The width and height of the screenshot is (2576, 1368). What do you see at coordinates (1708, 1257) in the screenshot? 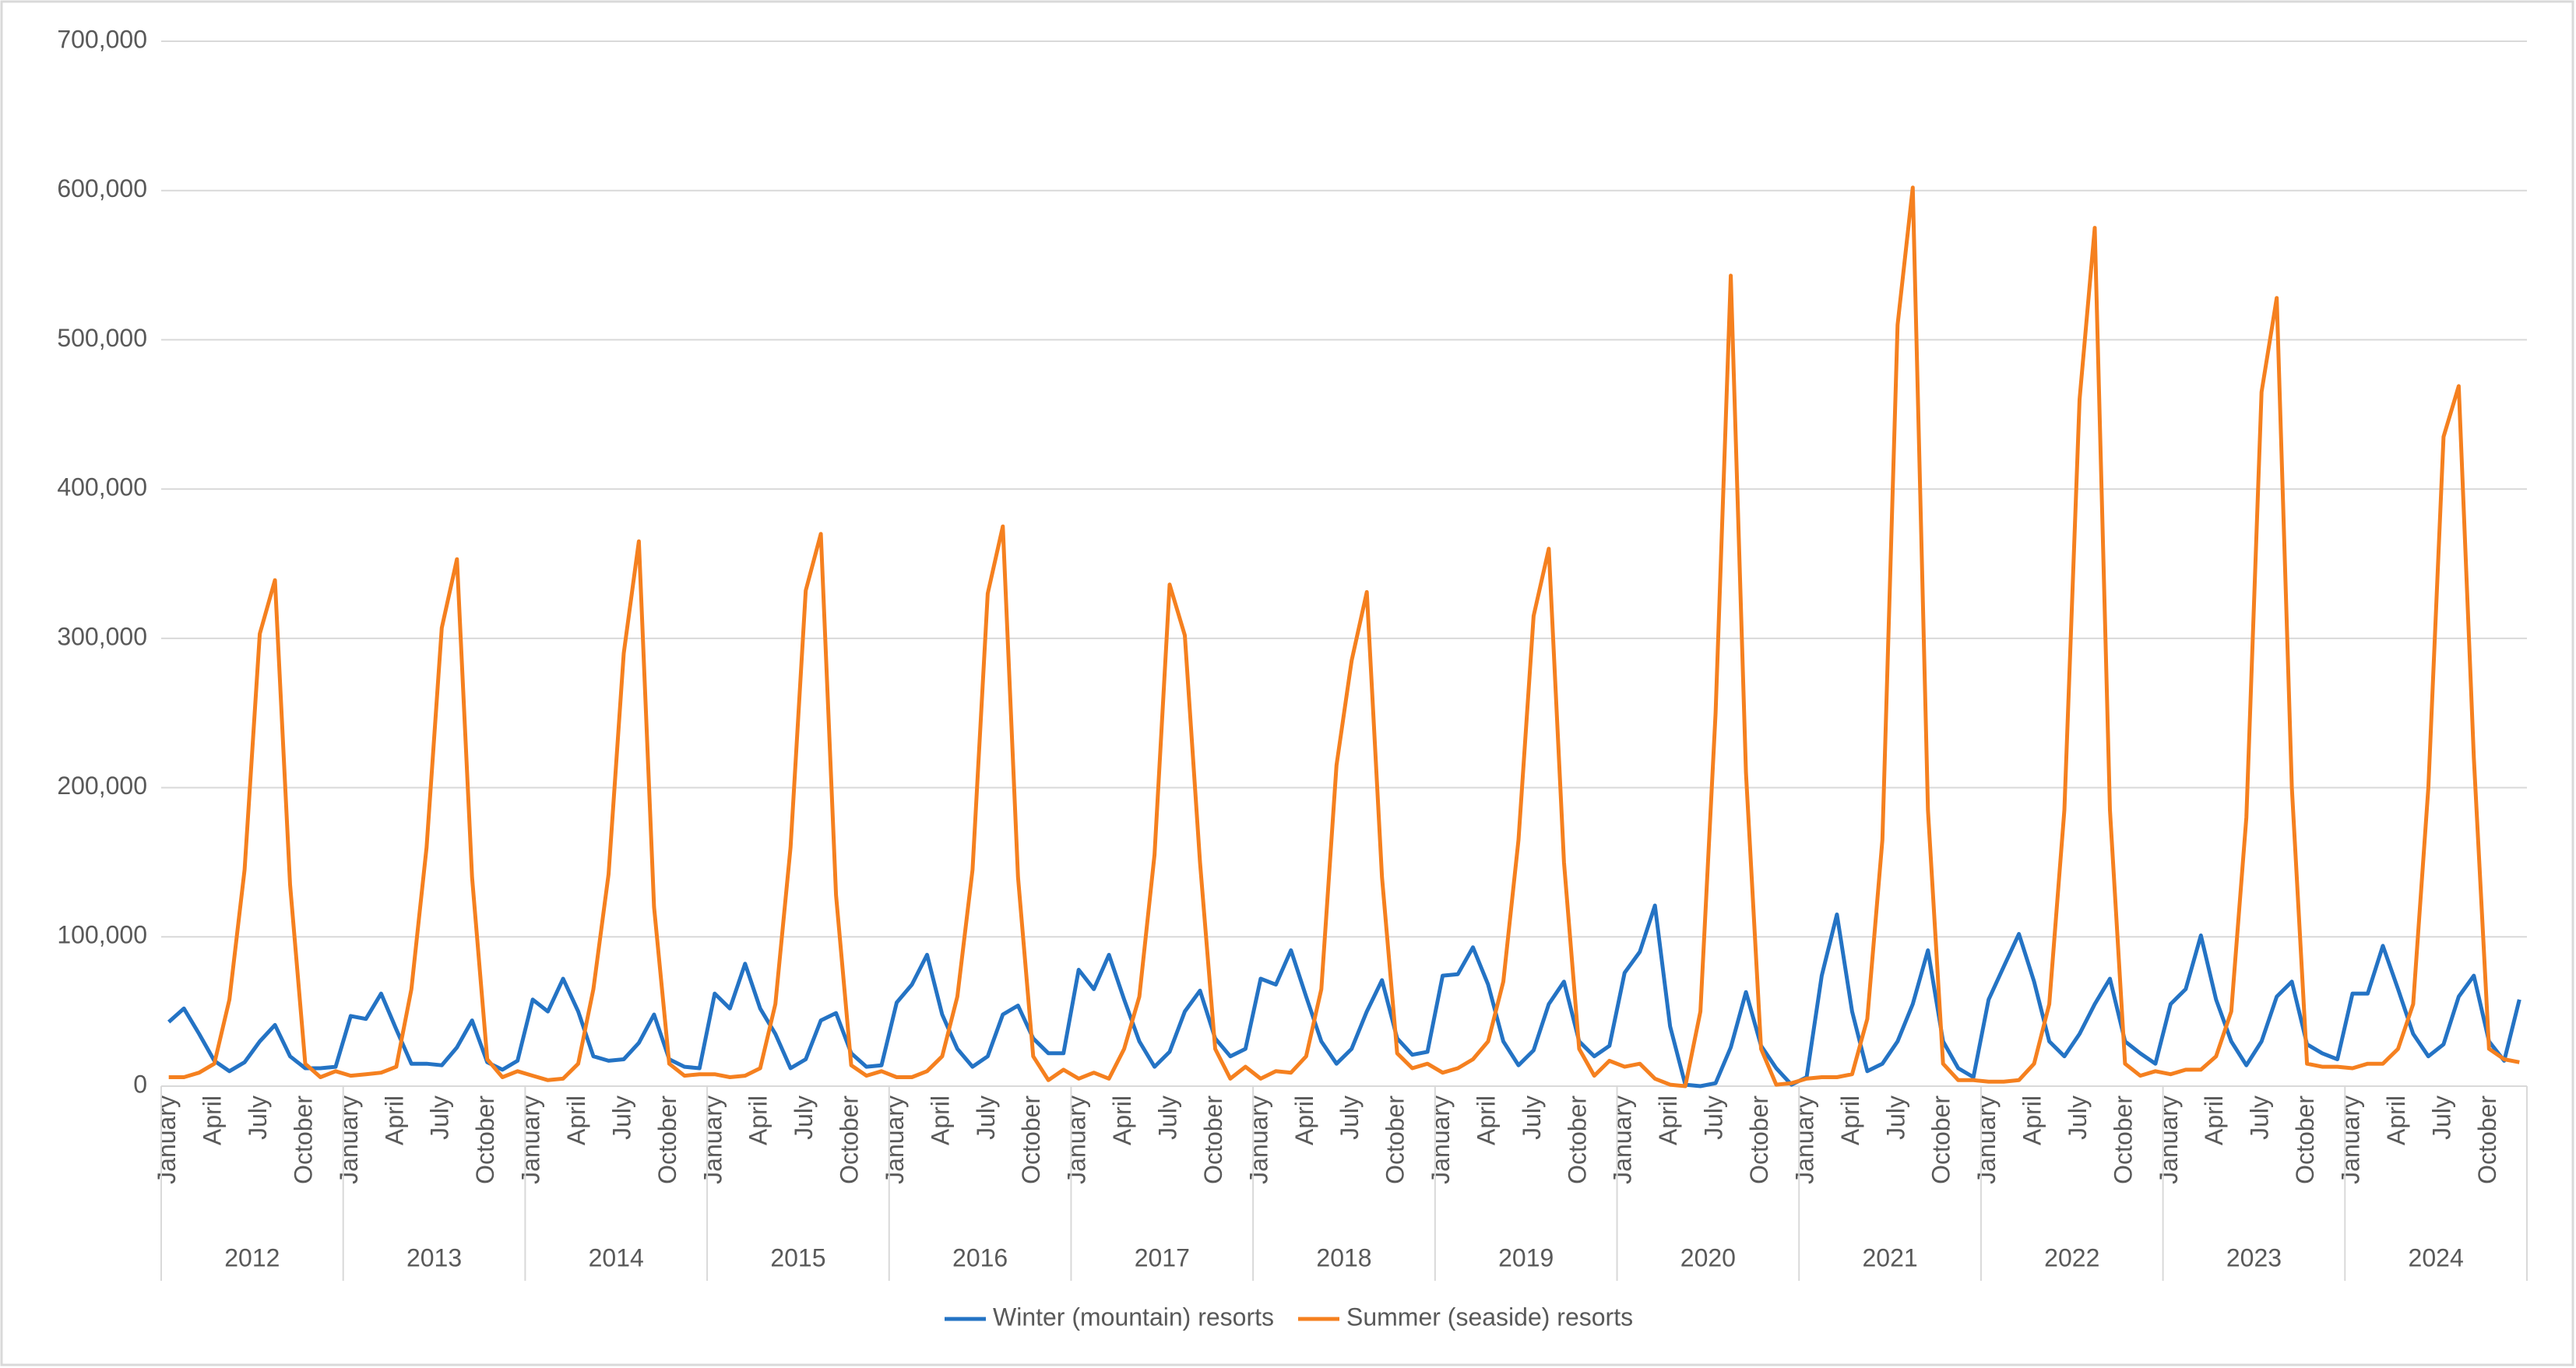
I see `year-label: 2020` at bounding box center [1708, 1257].